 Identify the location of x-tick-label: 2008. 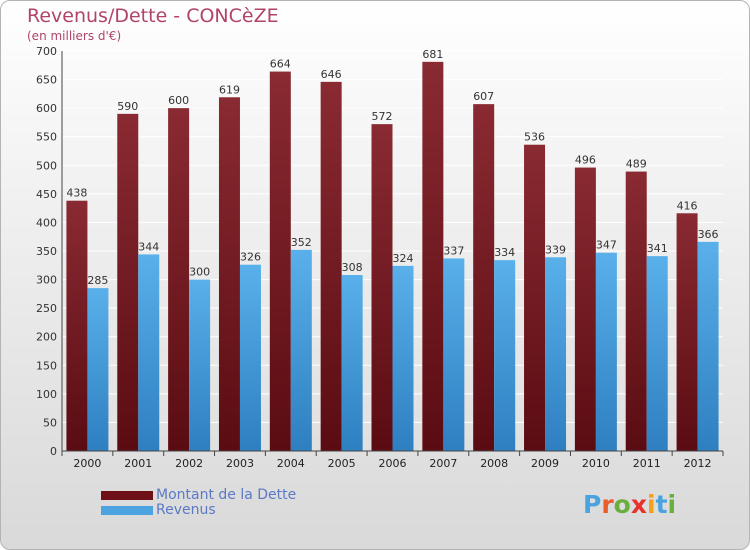
(494, 463).